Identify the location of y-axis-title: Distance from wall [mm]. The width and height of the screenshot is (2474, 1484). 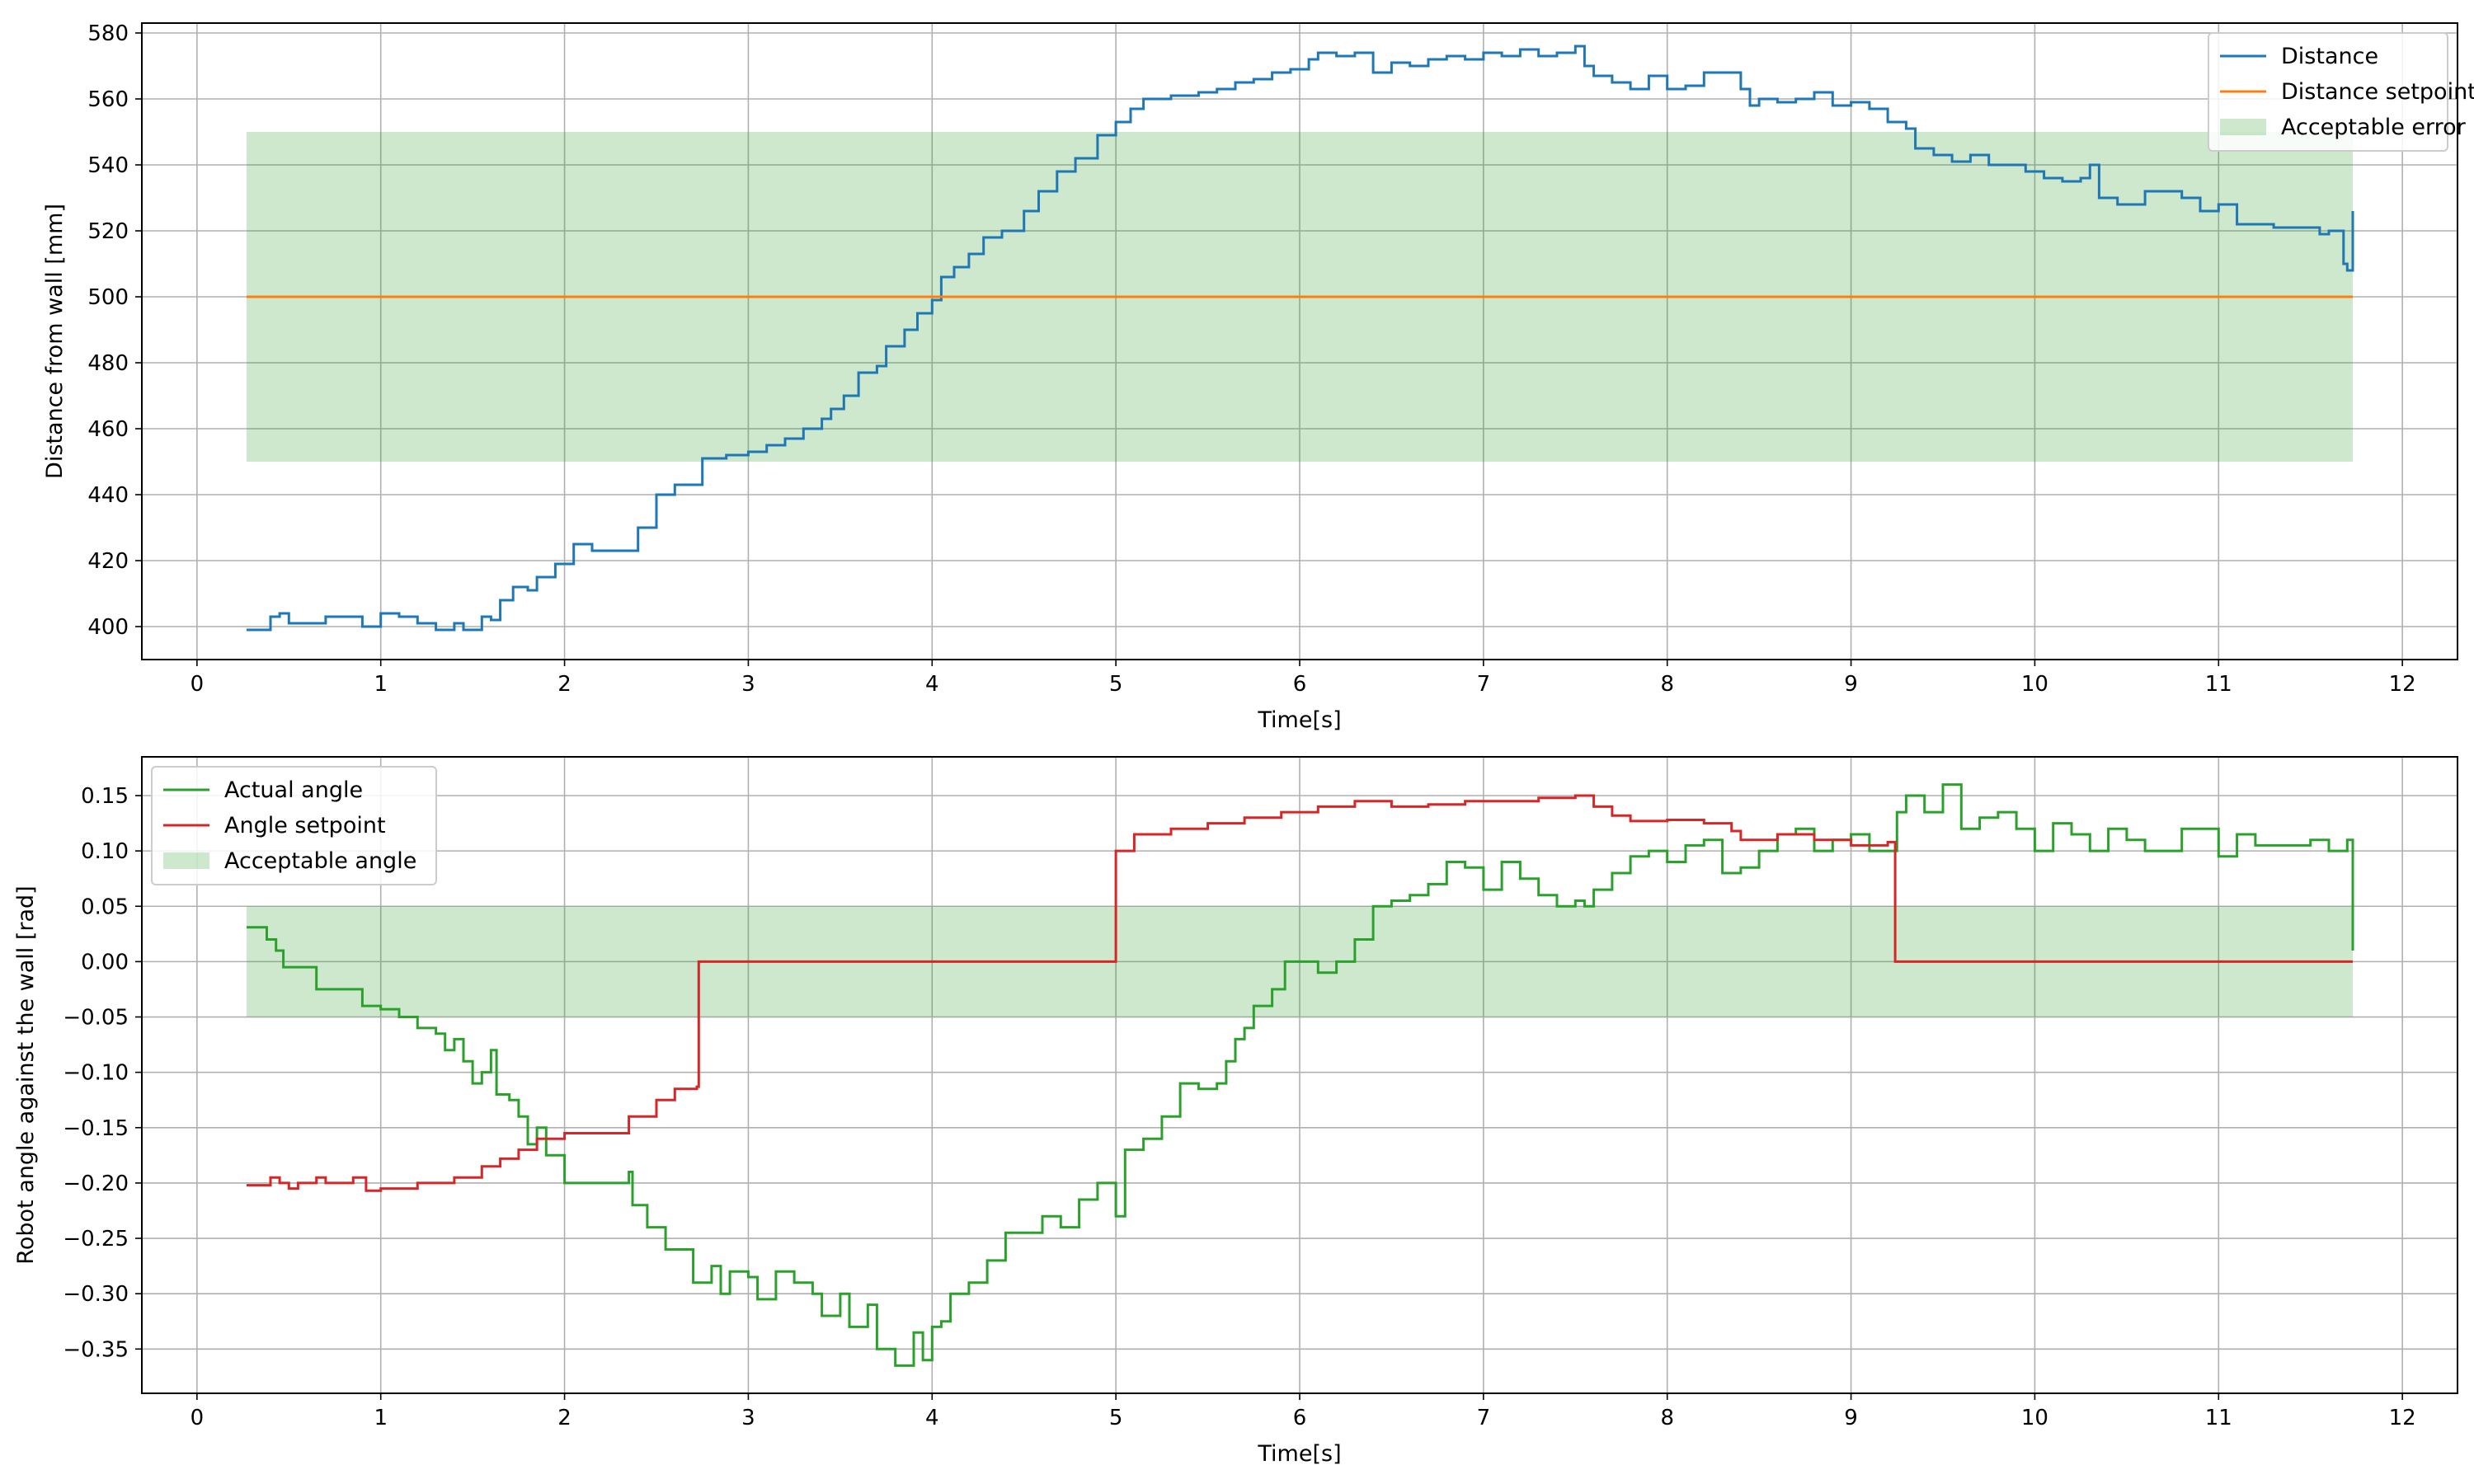
(55, 341).